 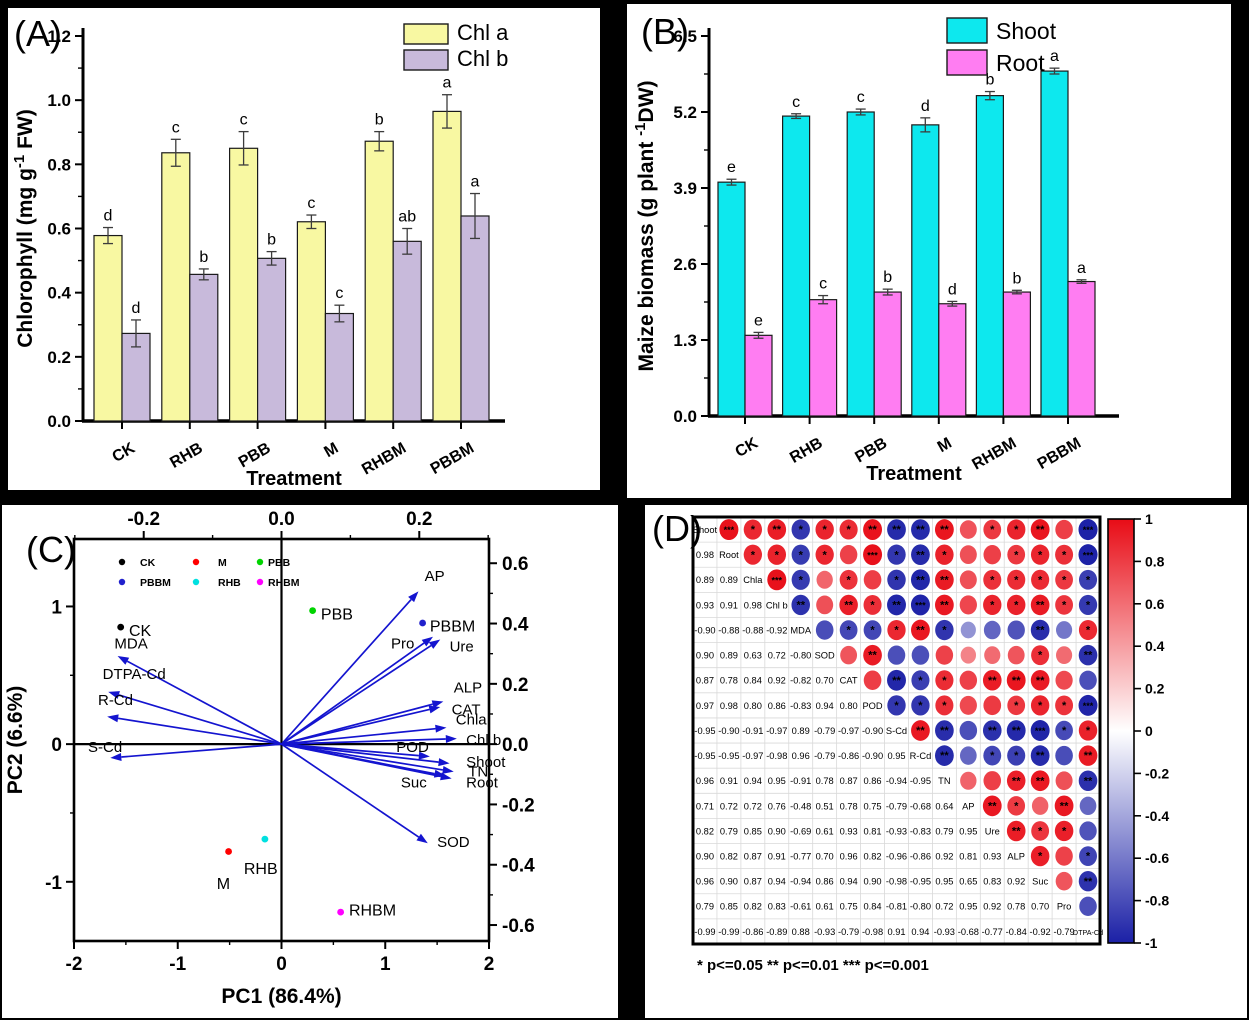 What do you see at coordinates (728, 630) in the screenshot?
I see `corr-value-mda-root: -0.88` at bounding box center [728, 630].